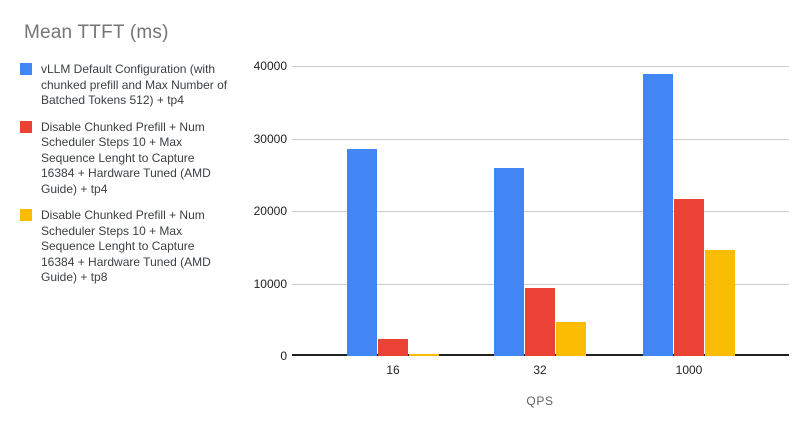  I want to click on x-axis-title: QPS, so click(540, 401).